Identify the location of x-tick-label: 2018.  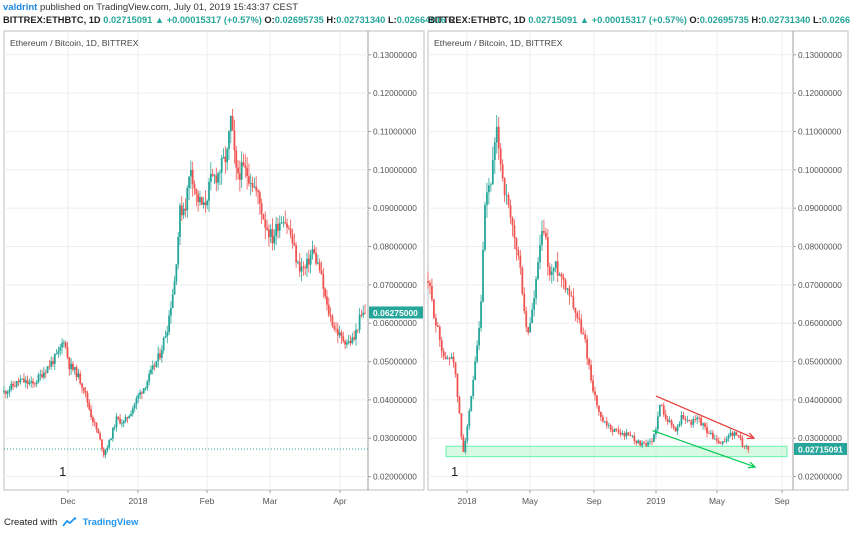
(138, 501).